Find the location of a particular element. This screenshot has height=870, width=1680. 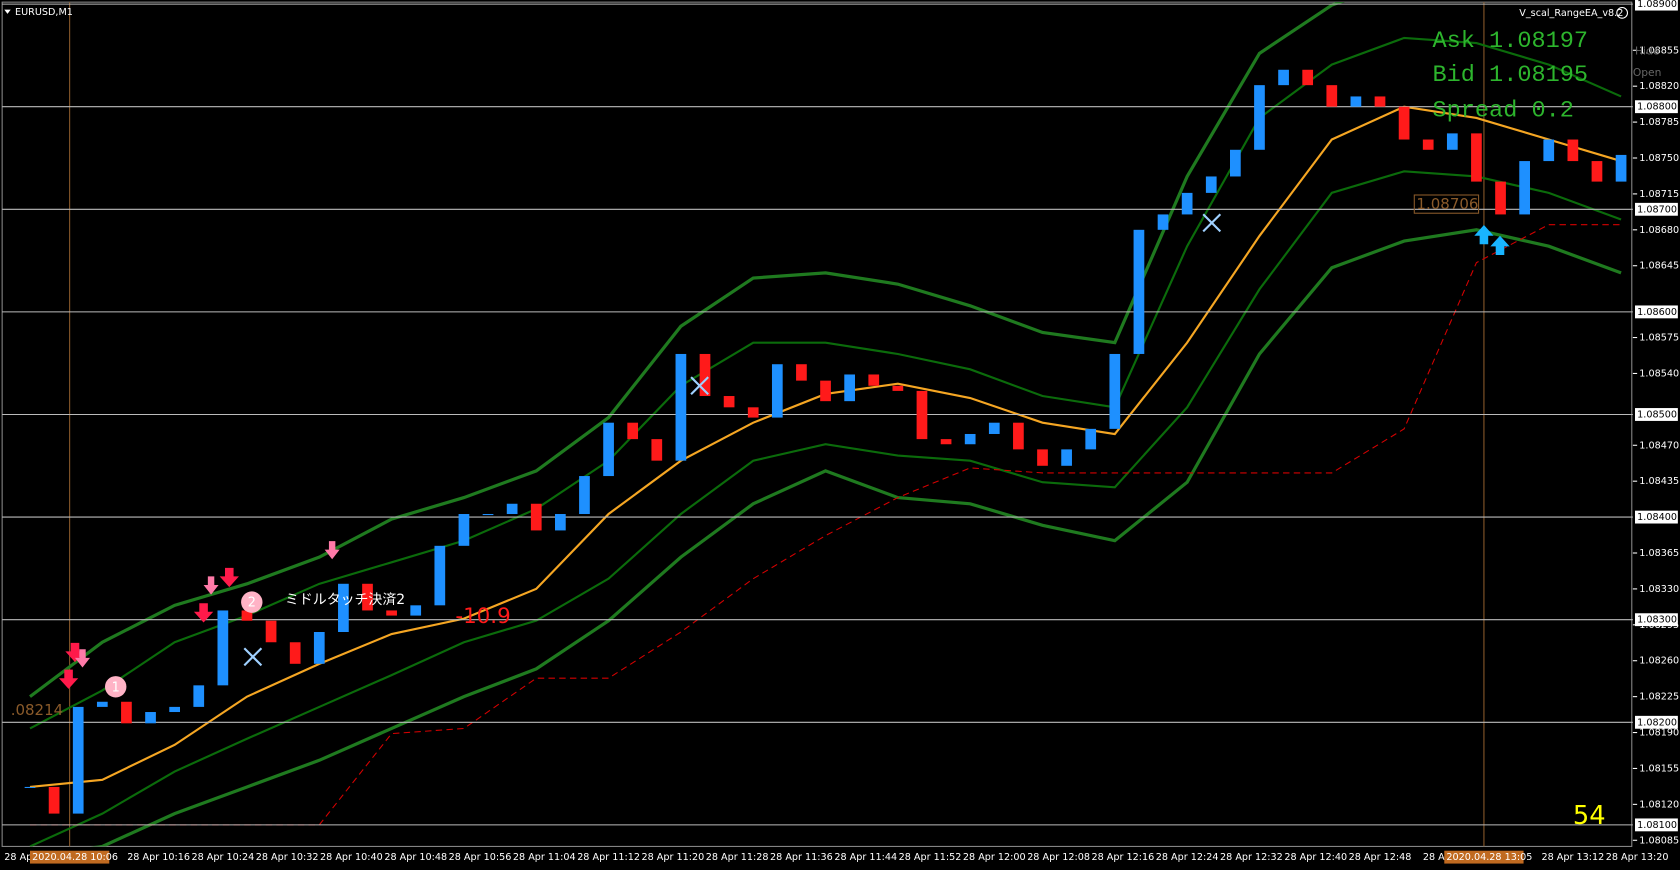

y-tick-label: 1.08575 is located at coordinates (1659, 338).